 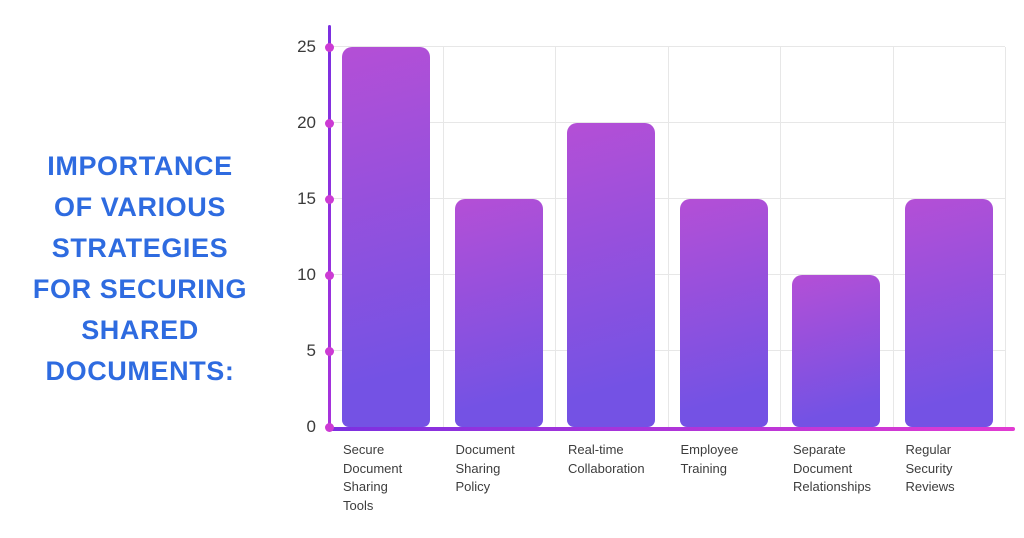 What do you see at coordinates (832, 486) in the screenshot?
I see `category-label-line: Relationships` at bounding box center [832, 486].